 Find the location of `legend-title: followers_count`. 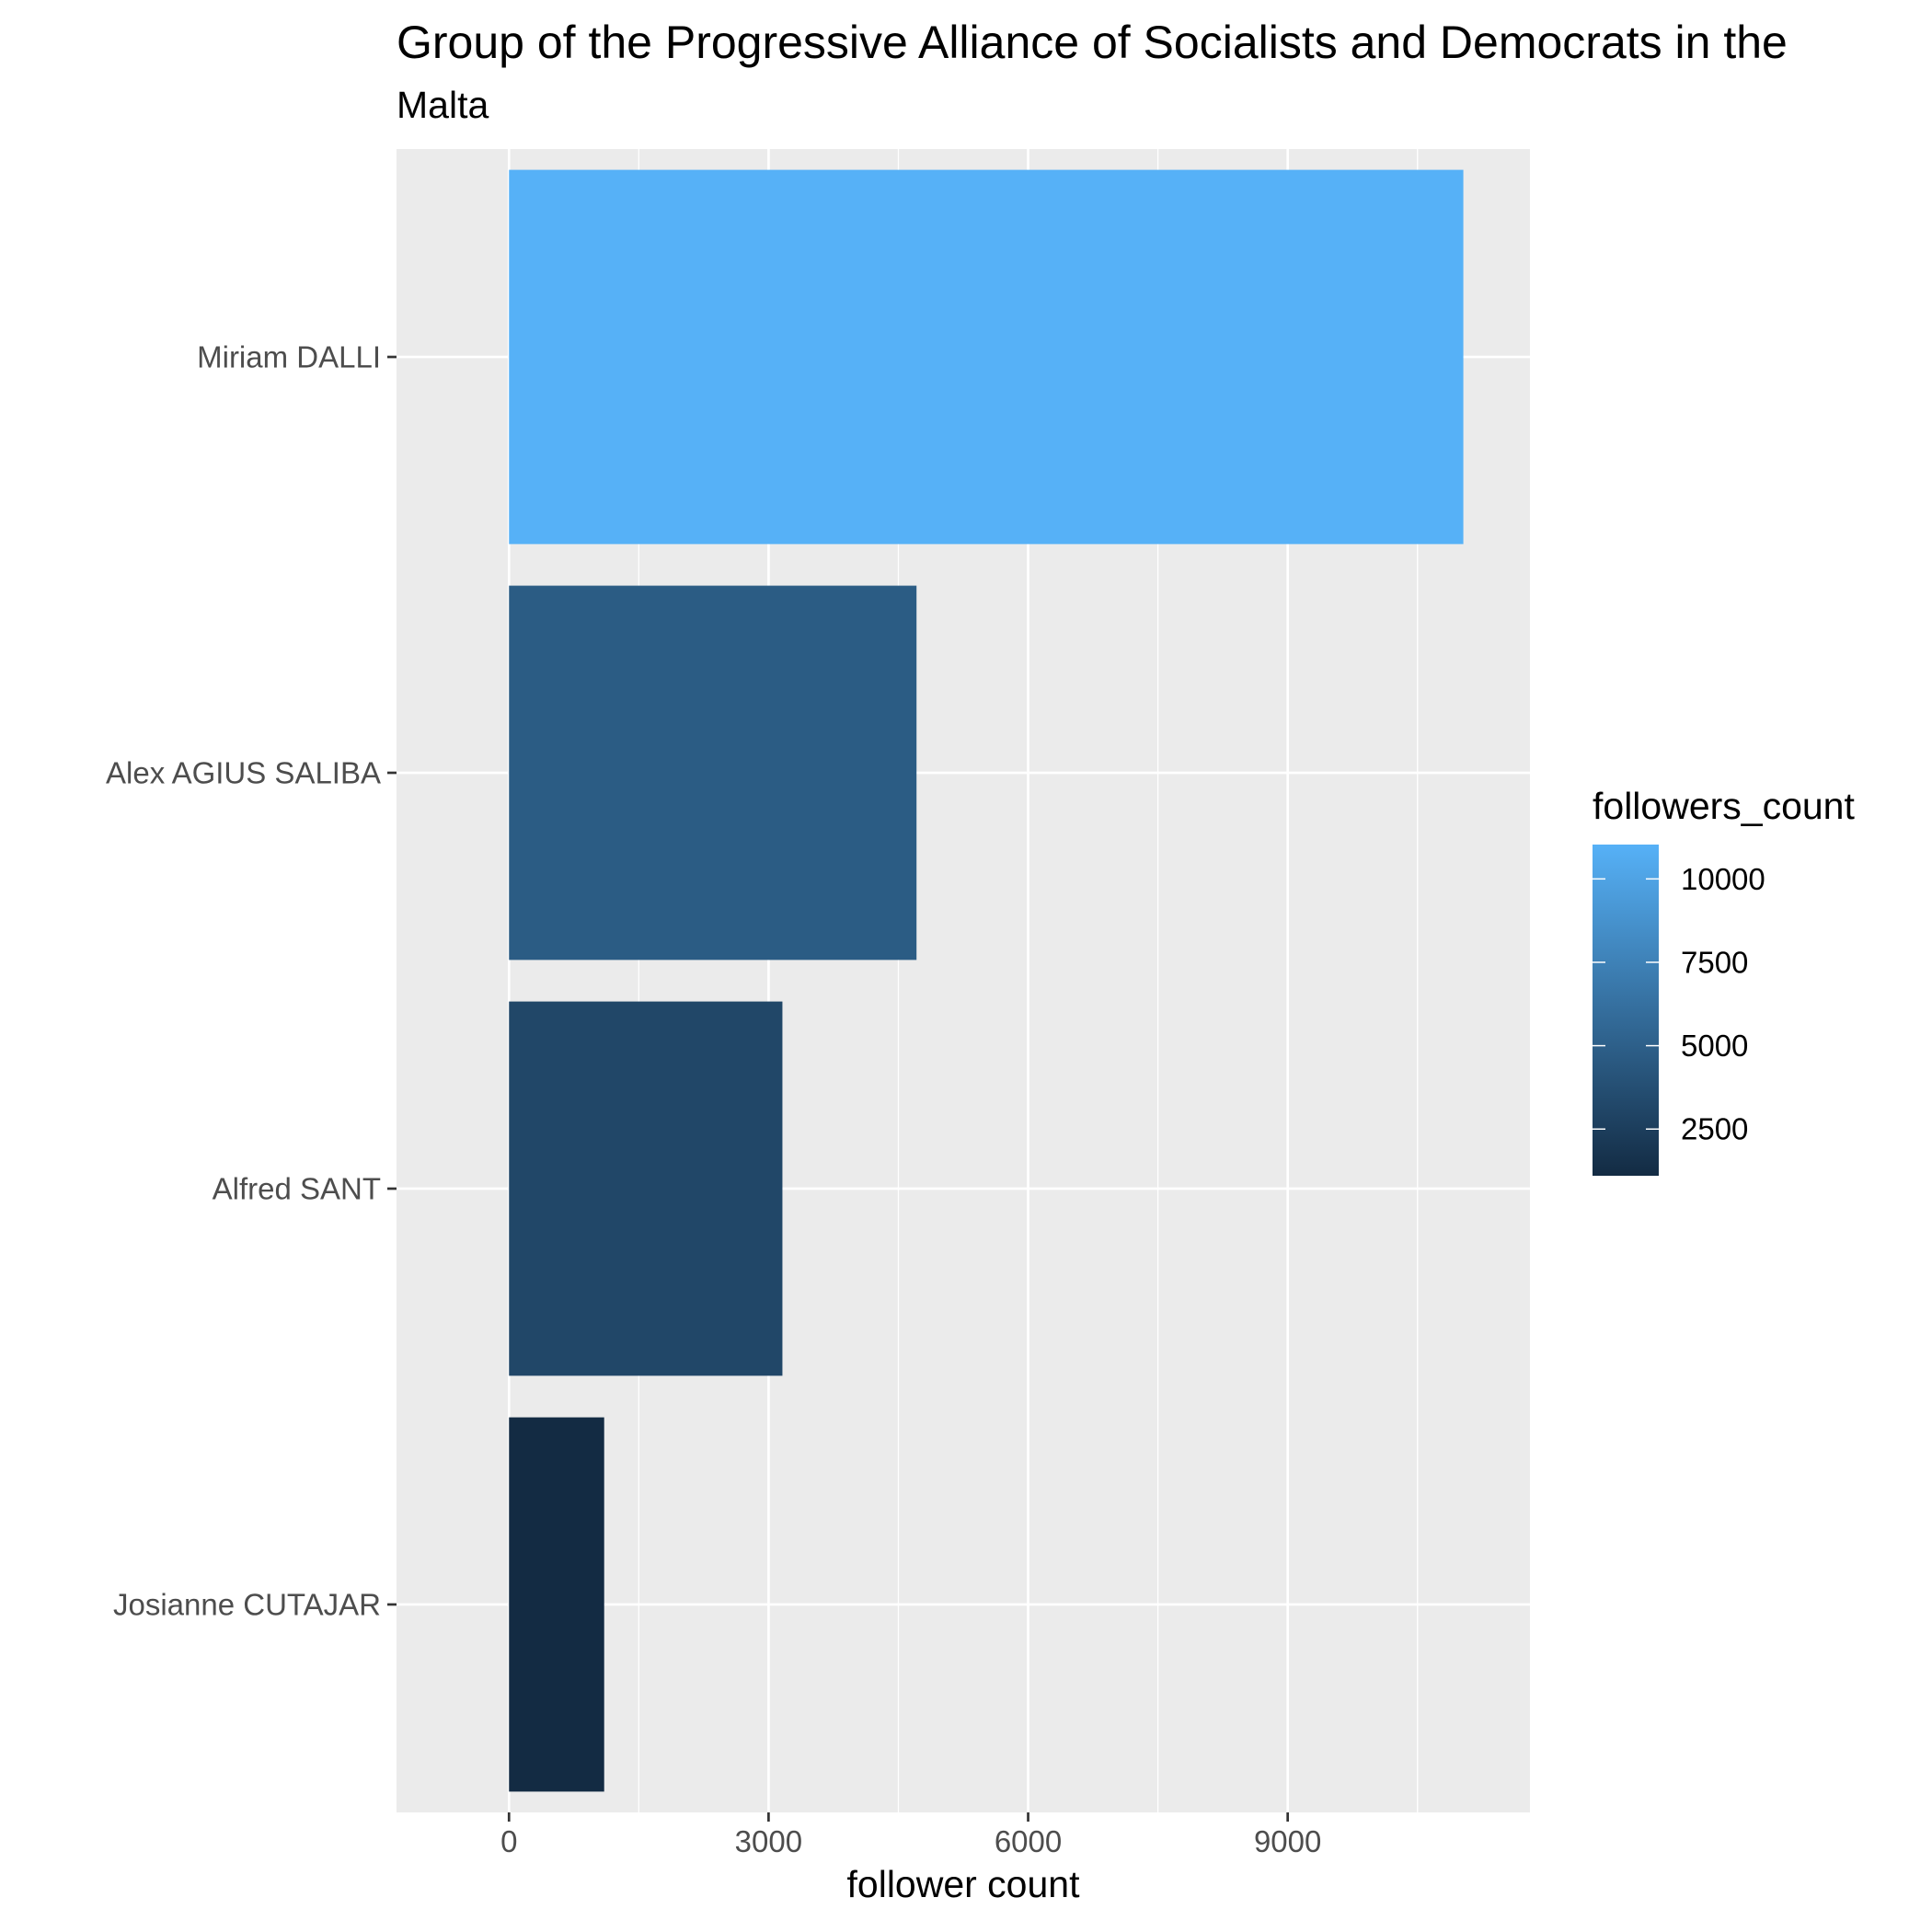

legend-title: followers_count is located at coordinates (1724, 806).